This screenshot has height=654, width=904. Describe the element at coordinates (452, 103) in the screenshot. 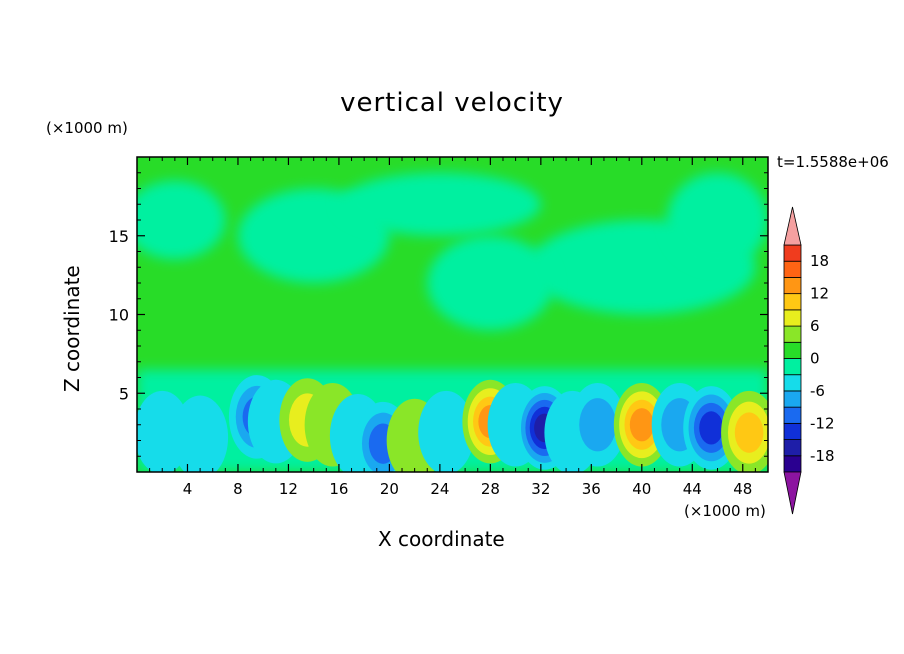

I see `chart-title: vertical velocity` at that location.